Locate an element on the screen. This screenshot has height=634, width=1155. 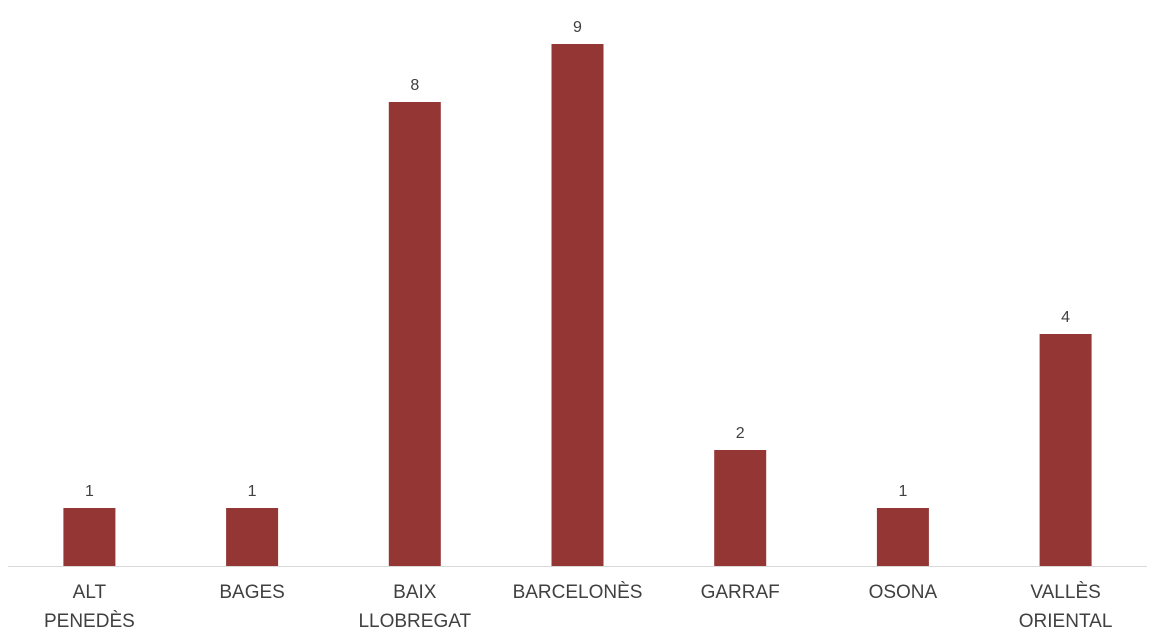
category-label-line: BARCELONÈS is located at coordinates (578, 592).